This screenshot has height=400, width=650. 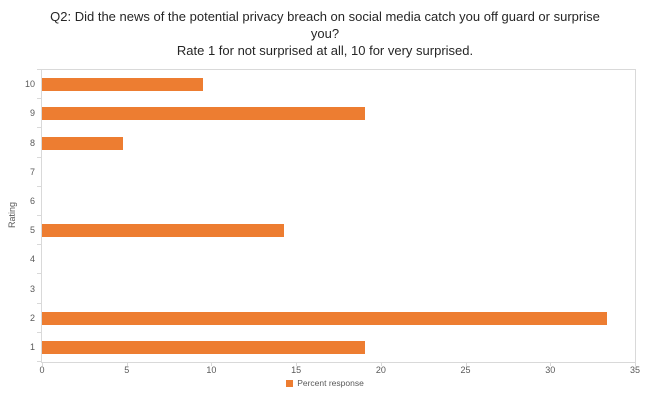 I want to click on y-tick-label-10: 10, so click(x=29, y=84).